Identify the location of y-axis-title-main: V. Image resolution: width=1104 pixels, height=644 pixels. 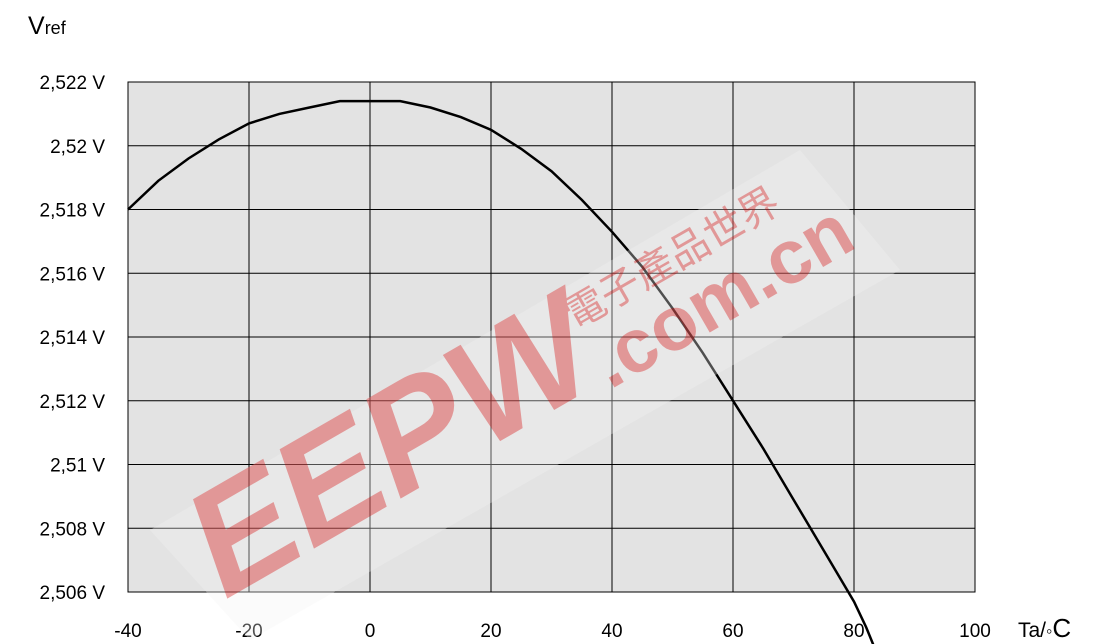
(36, 26).